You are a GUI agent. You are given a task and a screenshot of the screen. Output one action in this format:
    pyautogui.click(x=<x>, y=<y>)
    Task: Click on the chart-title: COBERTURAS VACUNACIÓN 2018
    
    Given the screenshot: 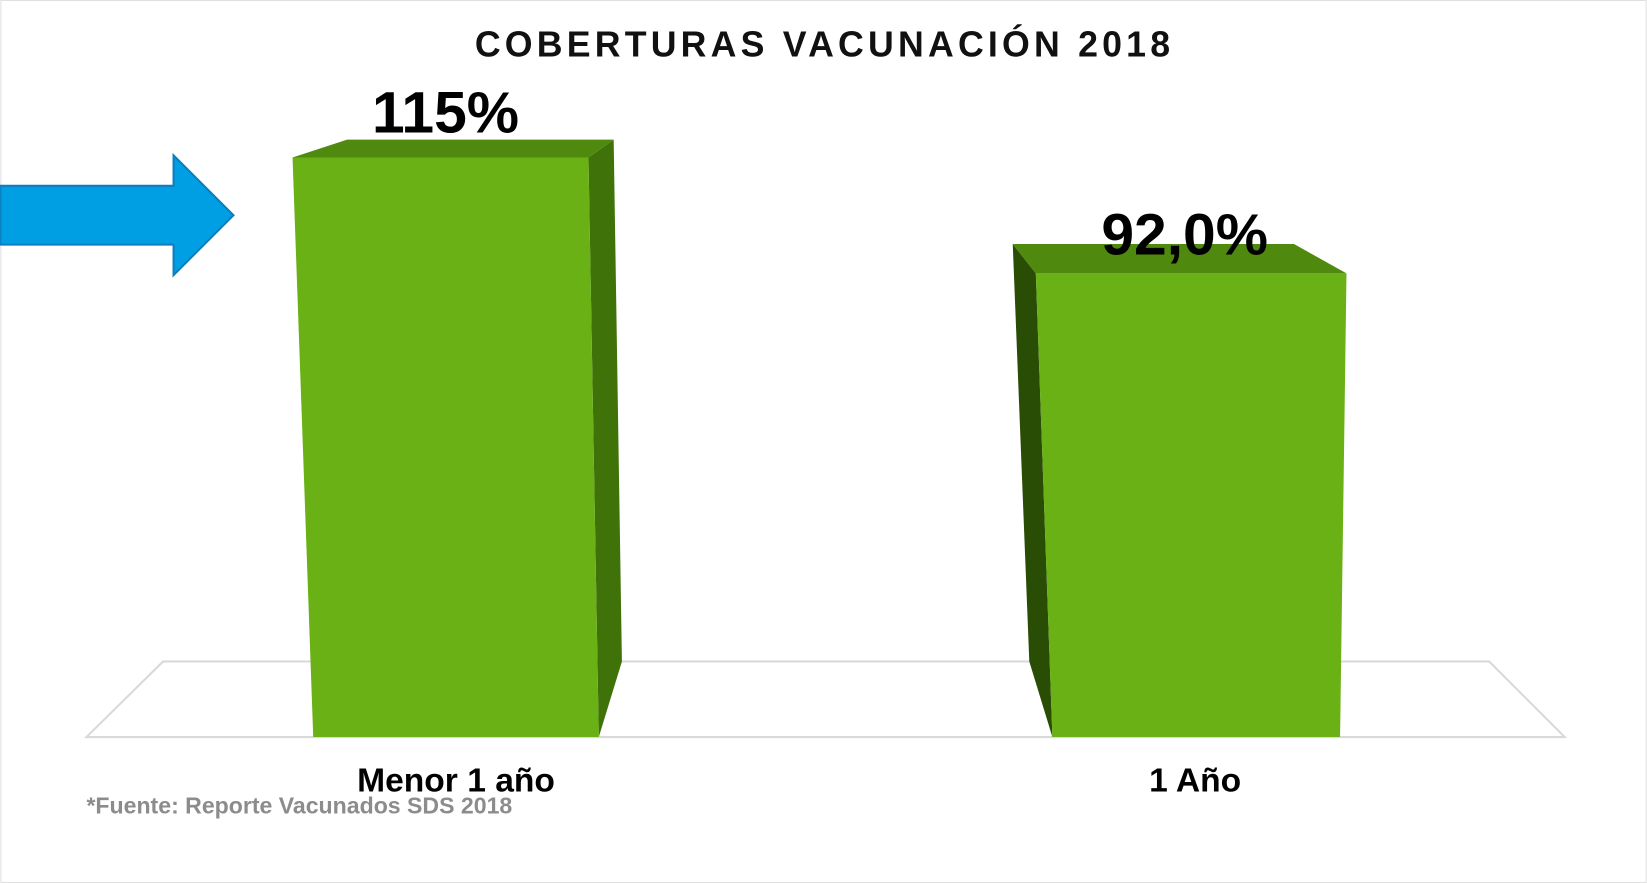 What is the action you would take?
    pyautogui.click(x=824, y=45)
    